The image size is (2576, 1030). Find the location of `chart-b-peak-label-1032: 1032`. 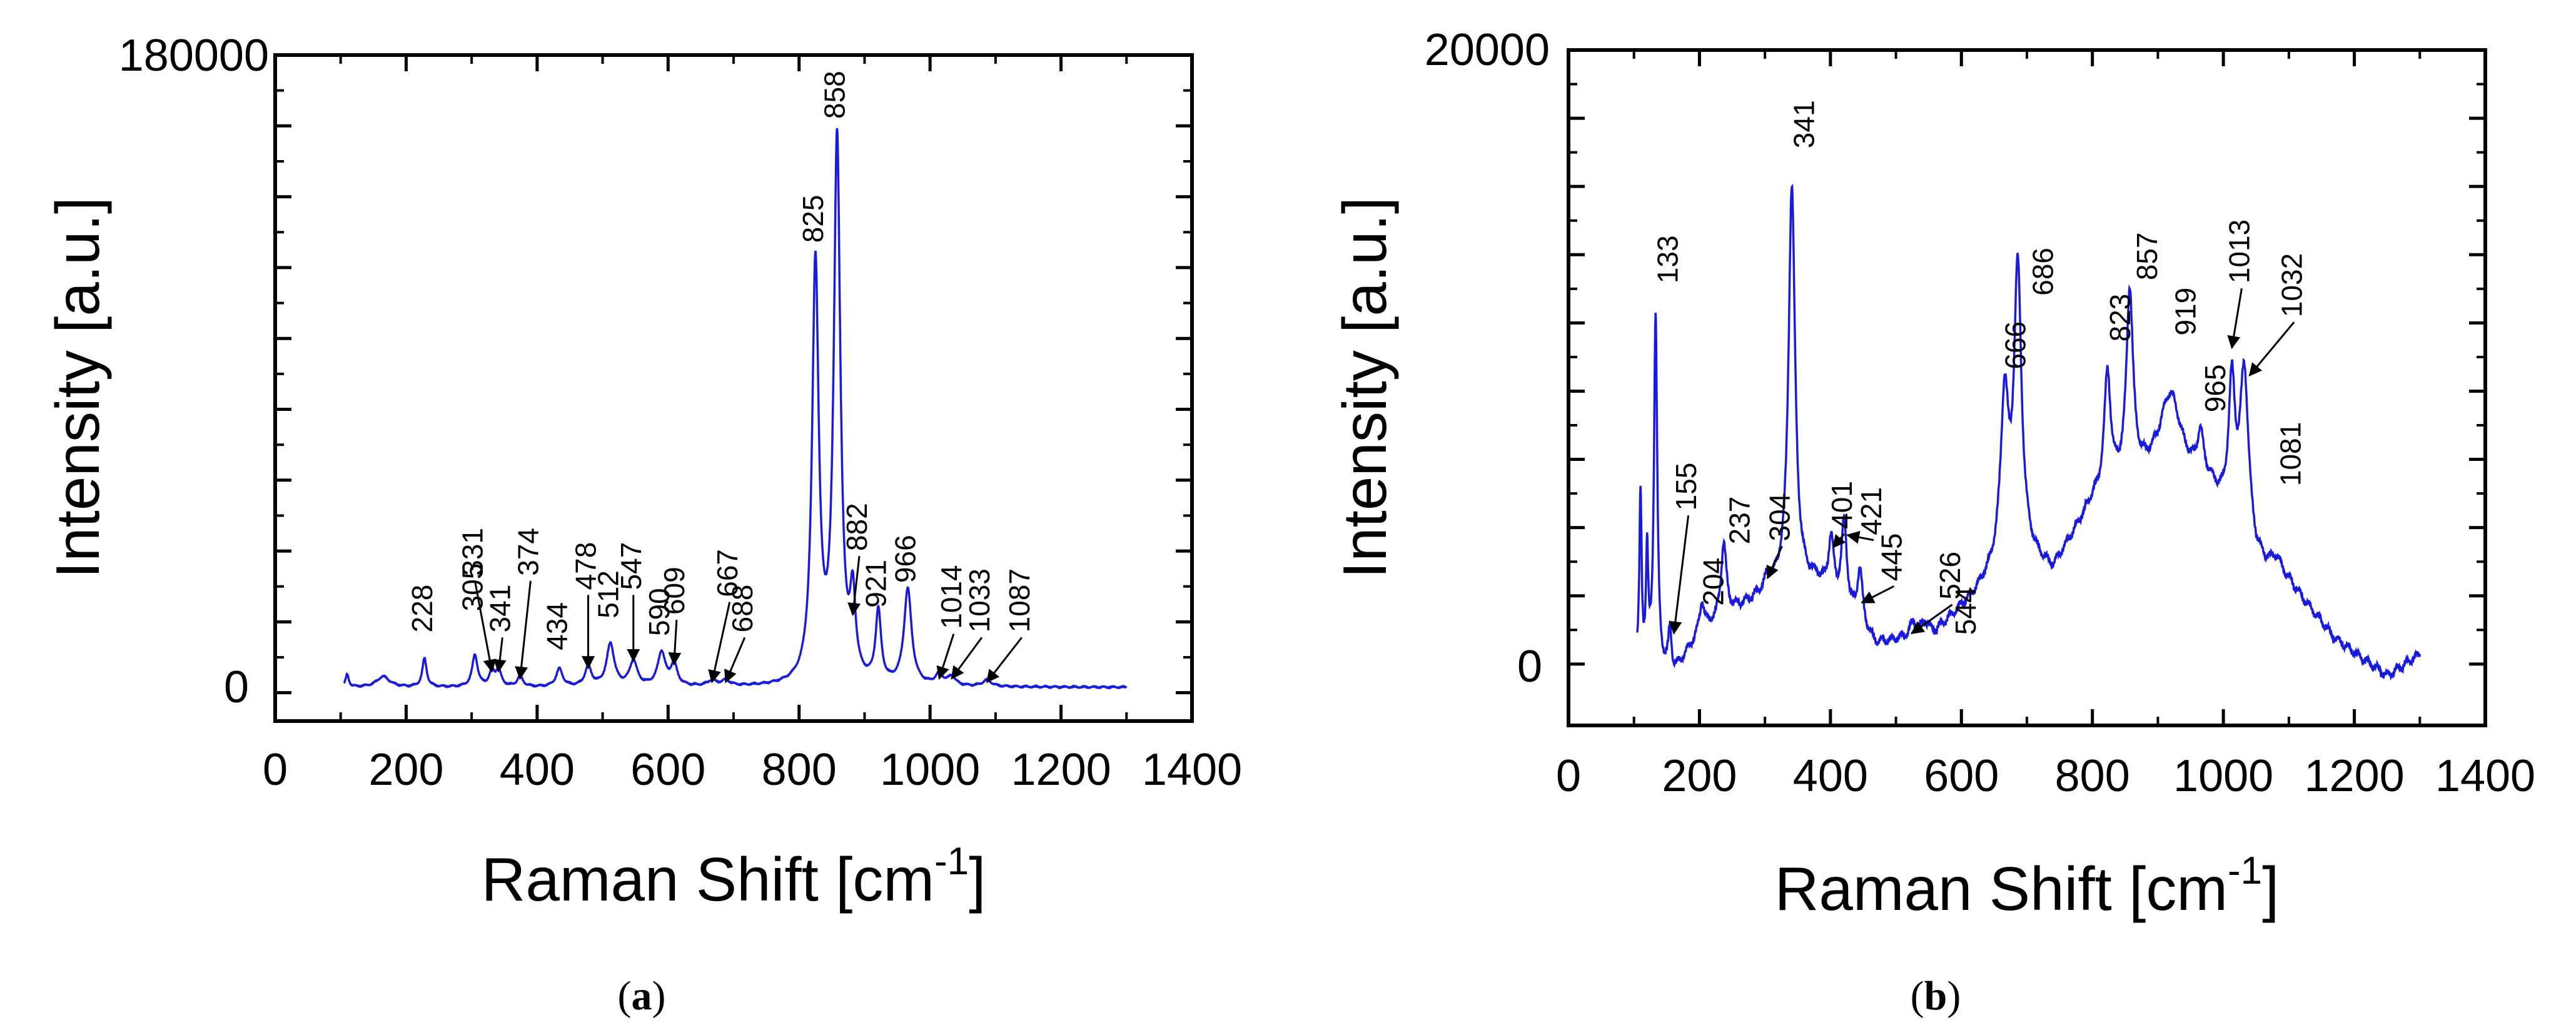

chart-b-peak-label-1032: 1032 is located at coordinates (2292, 285).